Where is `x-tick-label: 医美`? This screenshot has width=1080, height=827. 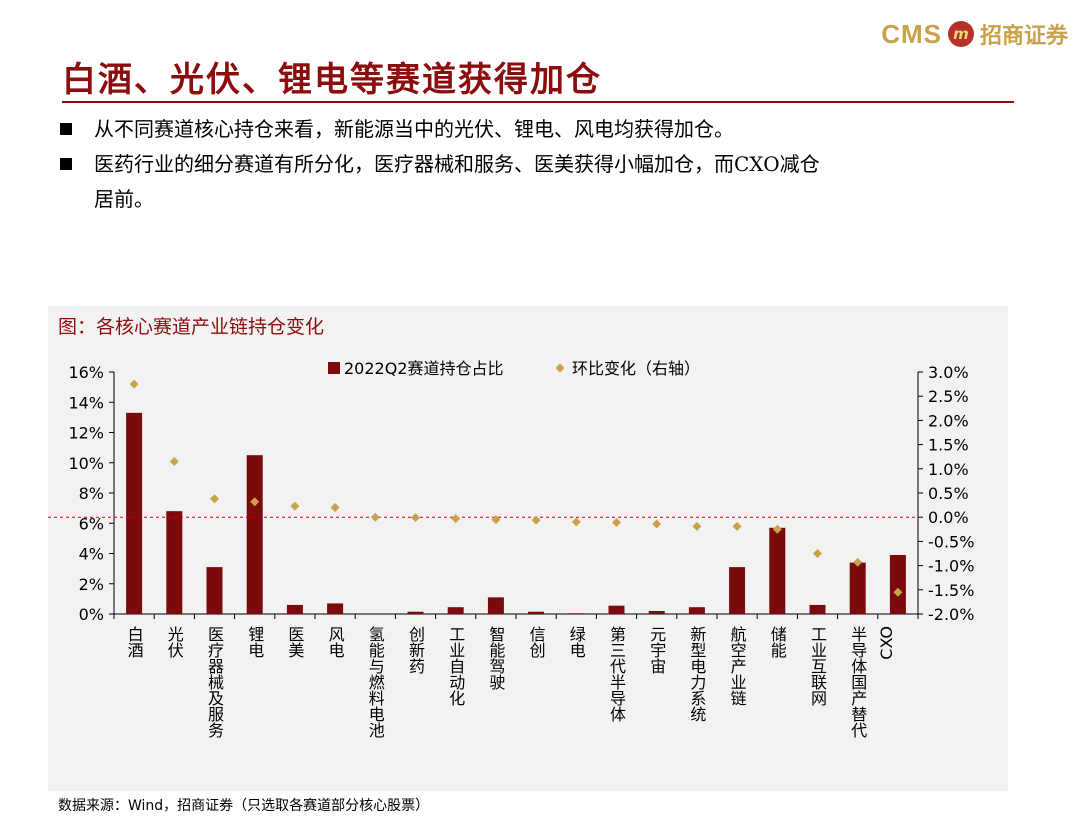 x-tick-label: 医美 is located at coordinates (294, 642).